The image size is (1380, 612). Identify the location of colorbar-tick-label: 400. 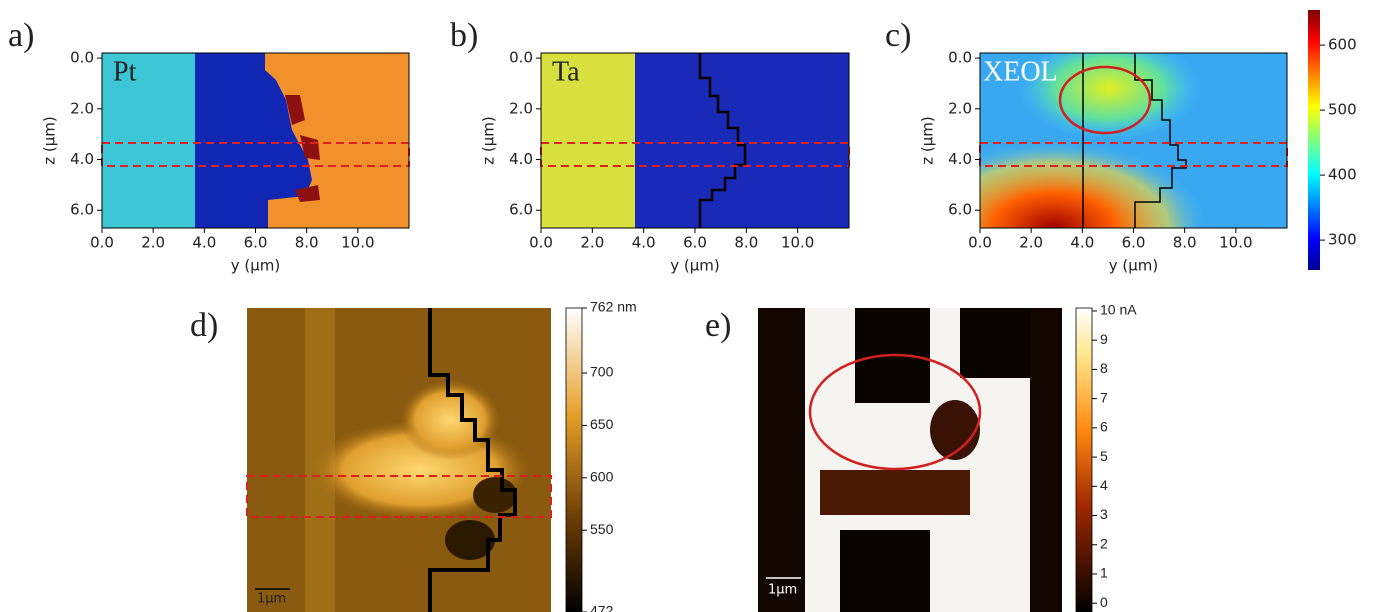
(1342, 175).